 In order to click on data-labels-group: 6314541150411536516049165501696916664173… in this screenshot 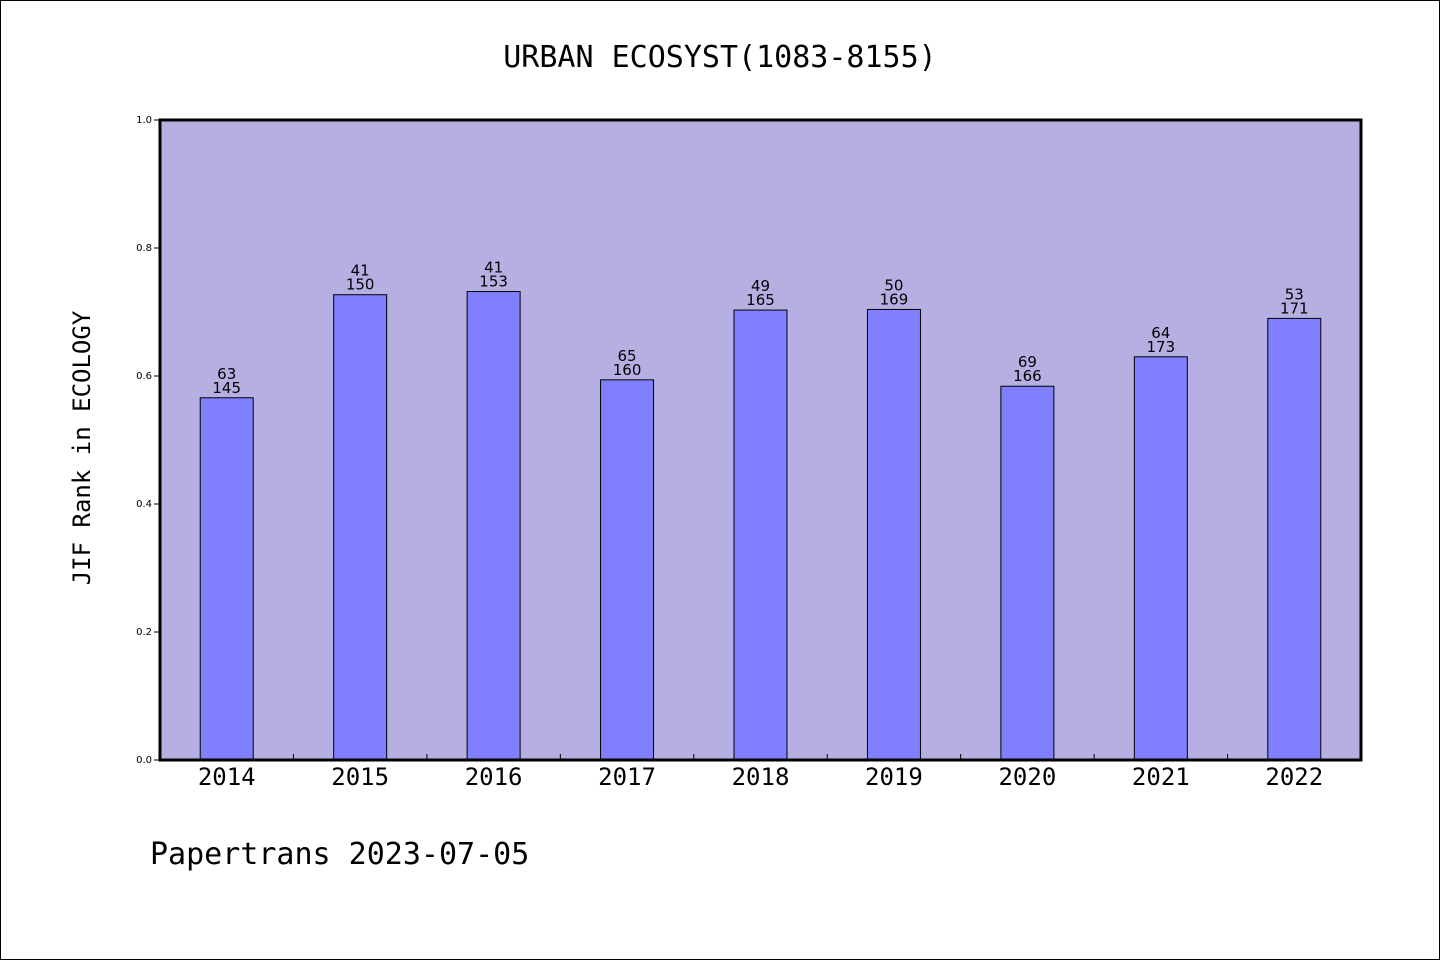, I will do `click(760, 328)`.